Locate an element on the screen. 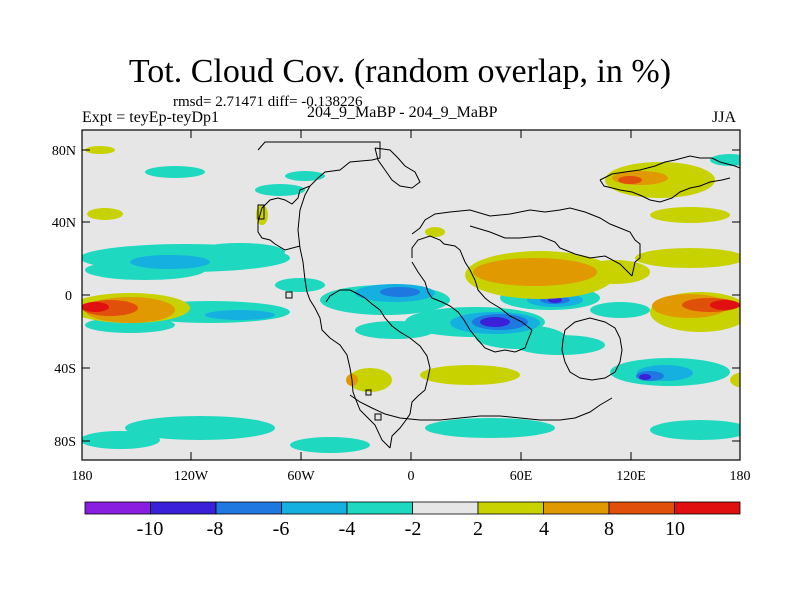 The image size is (800, 600). colorbar-label: 8 is located at coordinates (609, 529).